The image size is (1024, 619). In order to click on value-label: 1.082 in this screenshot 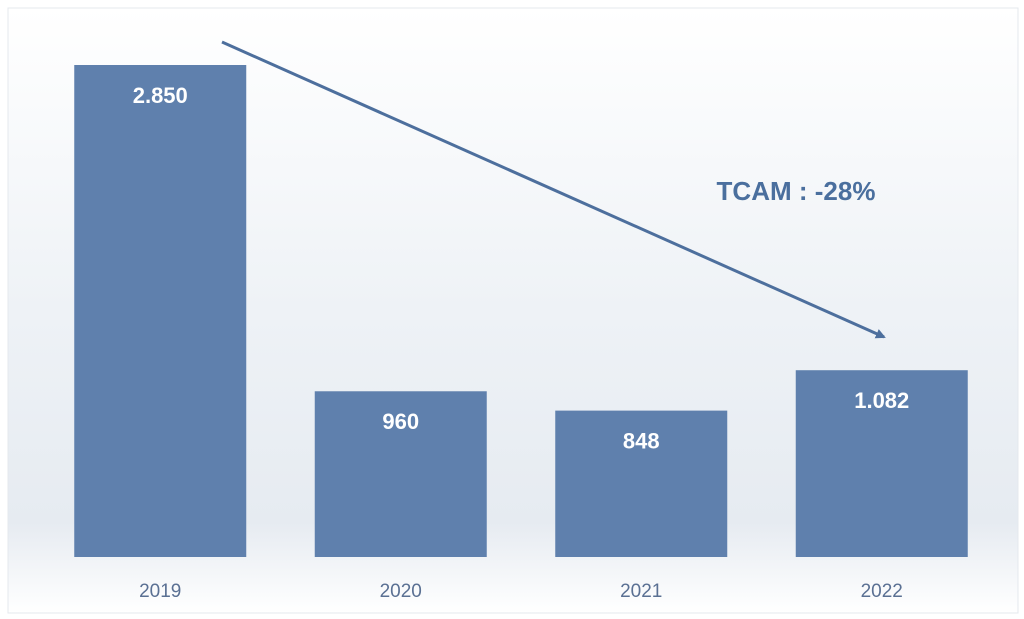, I will do `click(881, 400)`.